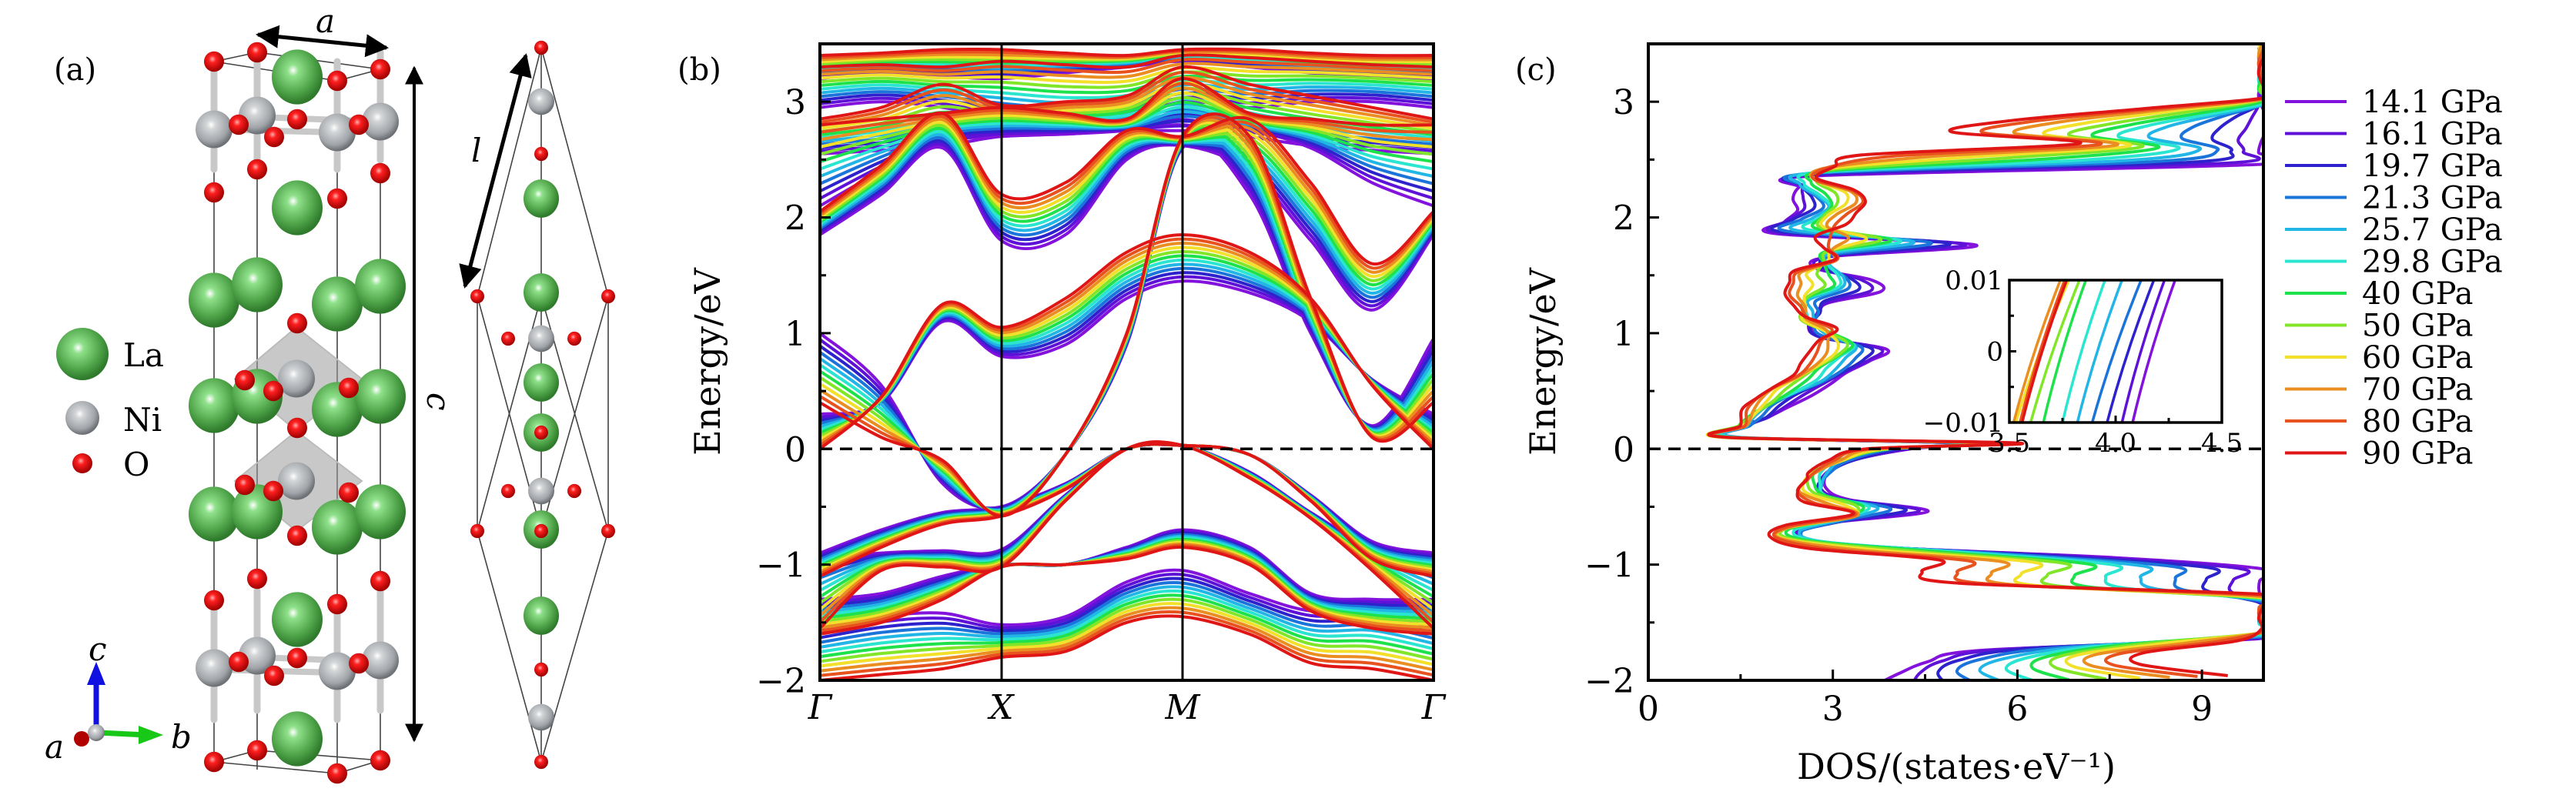 Image resolution: width=2576 pixels, height=795 pixels. Describe the element at coordinates (297, 413) in the screenshot. I see `crystal-structure-conventional` at that location.